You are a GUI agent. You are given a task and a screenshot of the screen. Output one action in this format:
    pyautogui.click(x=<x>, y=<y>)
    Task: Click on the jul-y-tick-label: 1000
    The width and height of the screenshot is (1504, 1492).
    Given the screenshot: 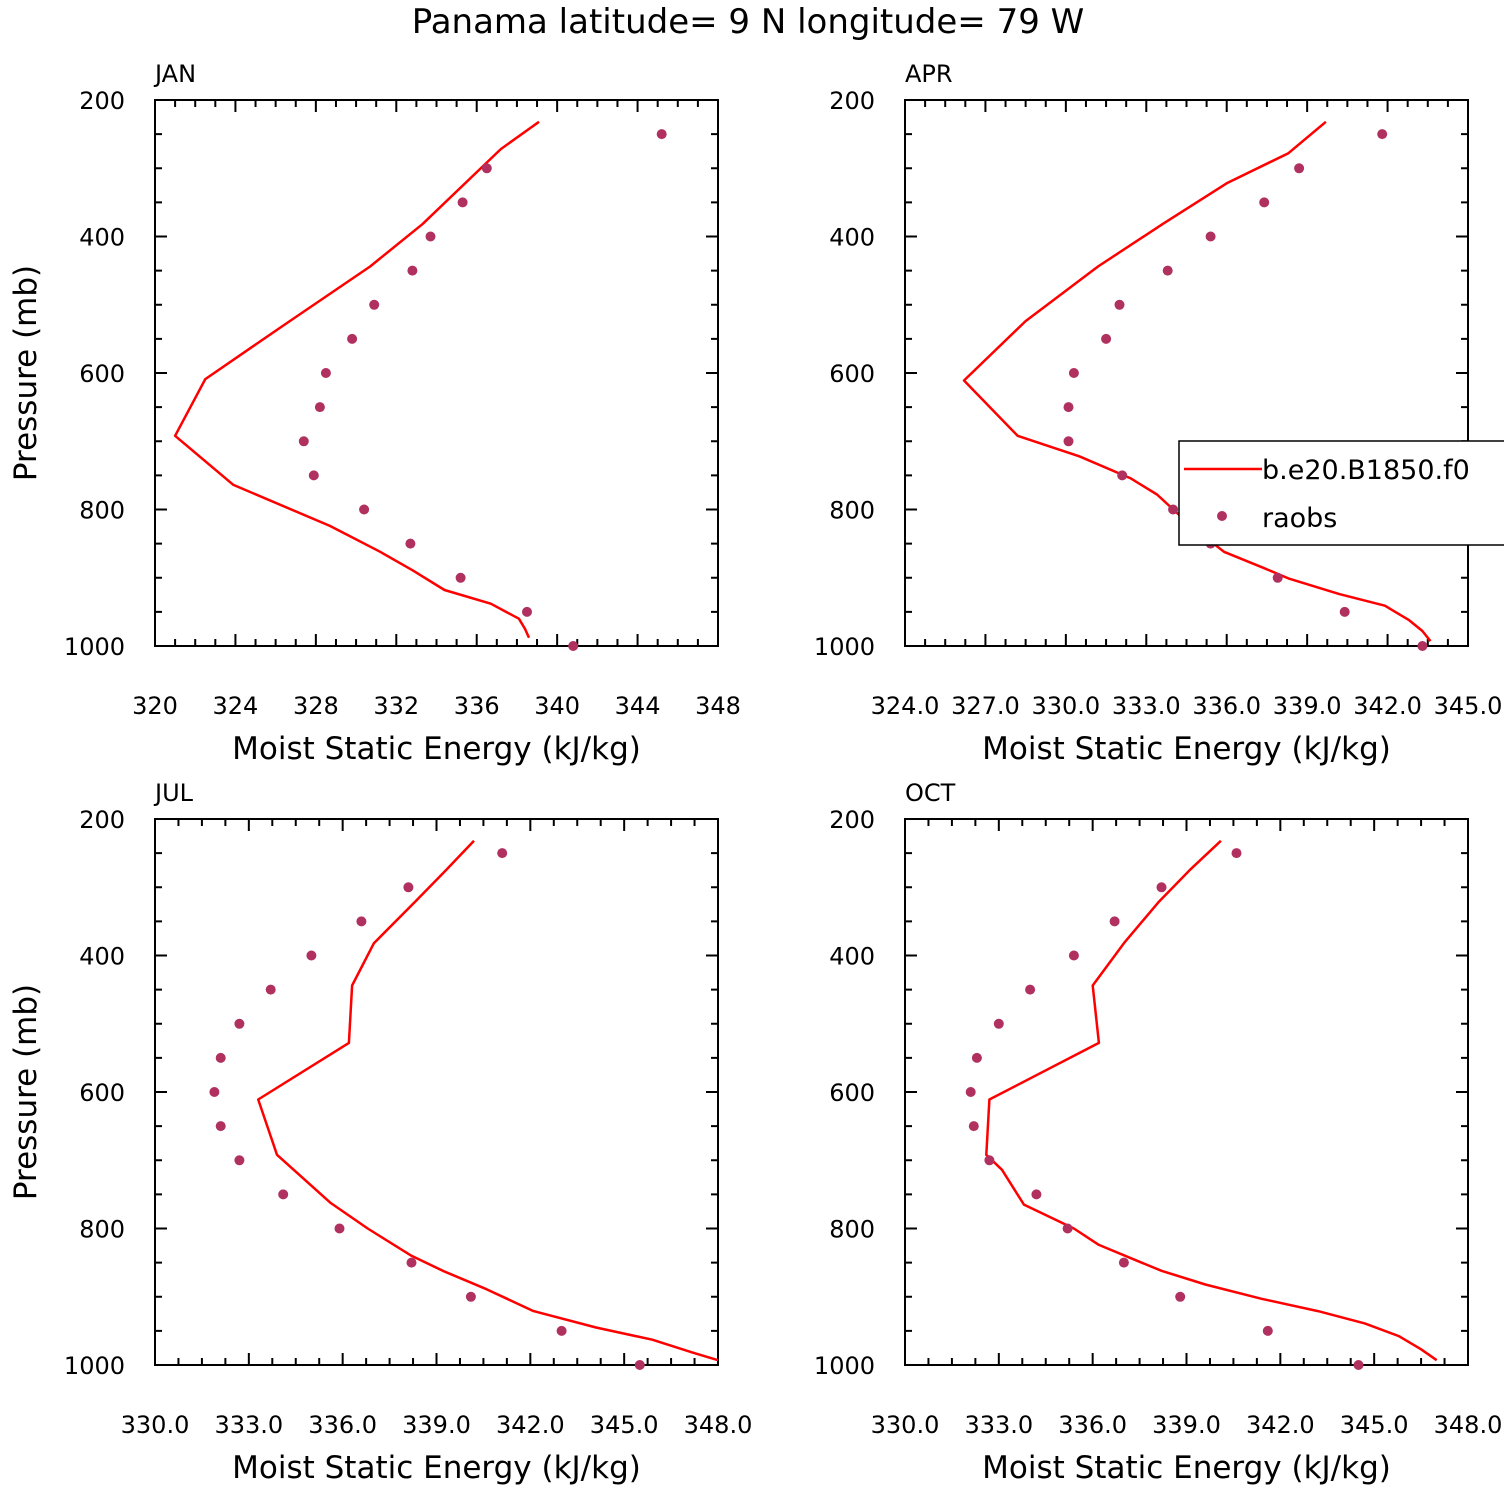 What is the action you would take?
    pyautogui.click(x=94, y=1366)
    